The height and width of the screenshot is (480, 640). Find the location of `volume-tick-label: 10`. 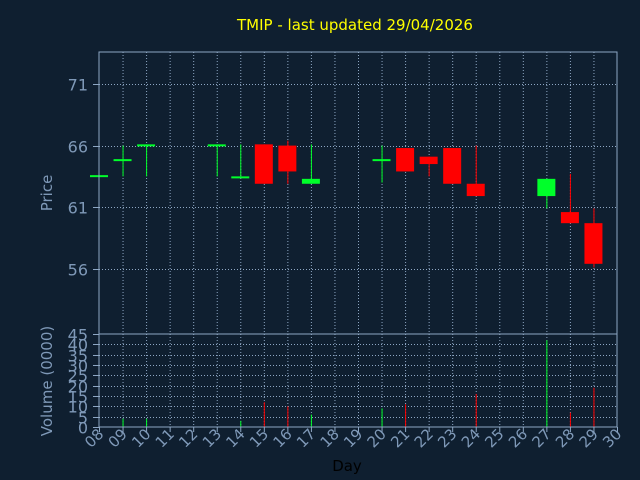

volume-tick-label: 10 is located at coordinates (78, 407).